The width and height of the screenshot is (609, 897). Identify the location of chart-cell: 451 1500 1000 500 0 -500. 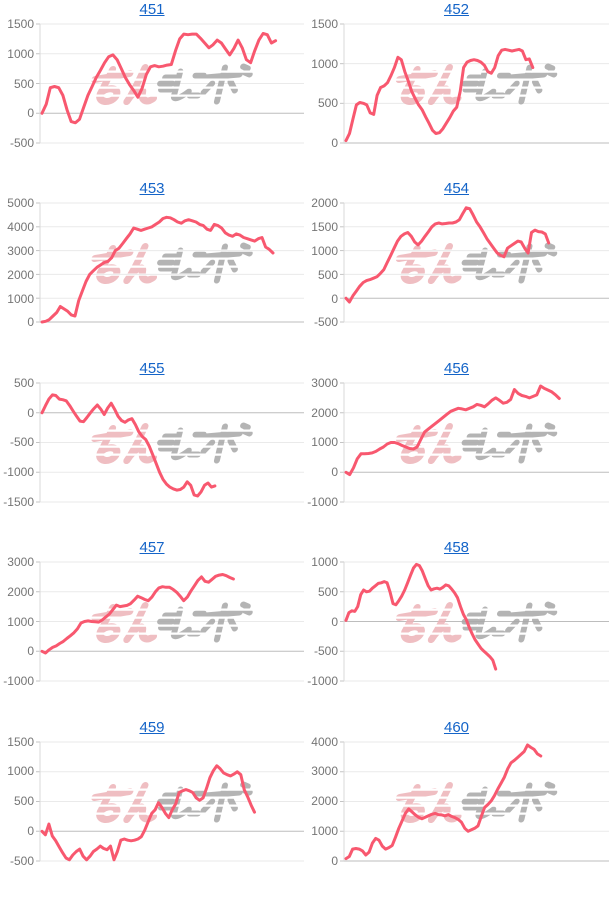
(152, 89).